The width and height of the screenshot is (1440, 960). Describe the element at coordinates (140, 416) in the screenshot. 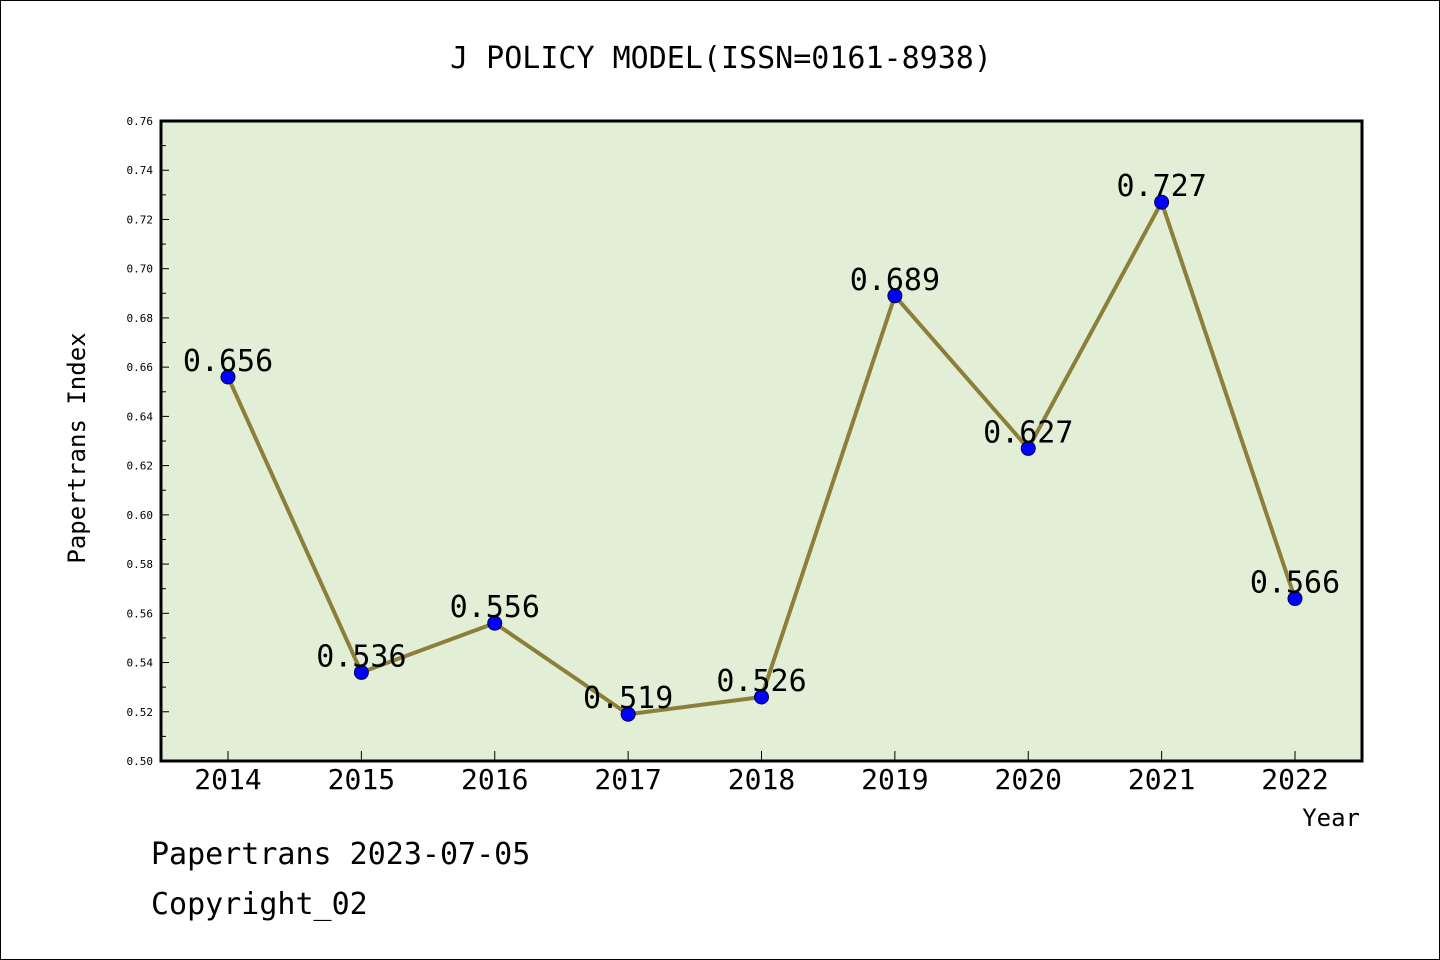

I see `y-tick-label: 0.64` at that location.